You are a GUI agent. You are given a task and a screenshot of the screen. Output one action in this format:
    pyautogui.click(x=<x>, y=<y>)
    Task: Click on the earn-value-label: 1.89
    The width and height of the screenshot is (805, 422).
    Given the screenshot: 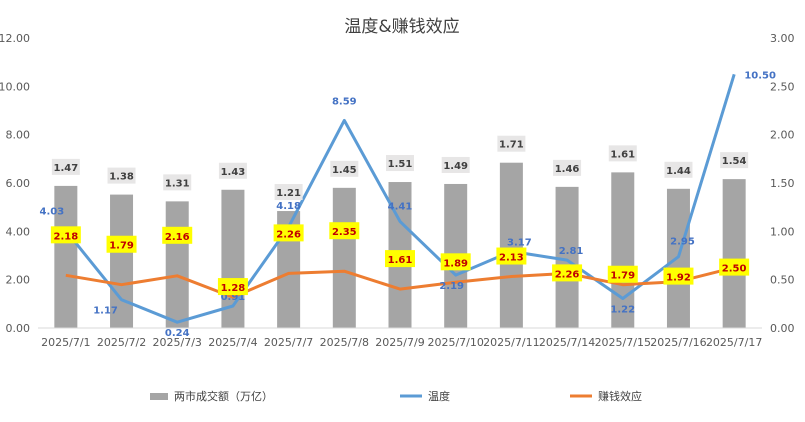 What is the action you would take?
    pyautogui.click(x=455, y=263)
    